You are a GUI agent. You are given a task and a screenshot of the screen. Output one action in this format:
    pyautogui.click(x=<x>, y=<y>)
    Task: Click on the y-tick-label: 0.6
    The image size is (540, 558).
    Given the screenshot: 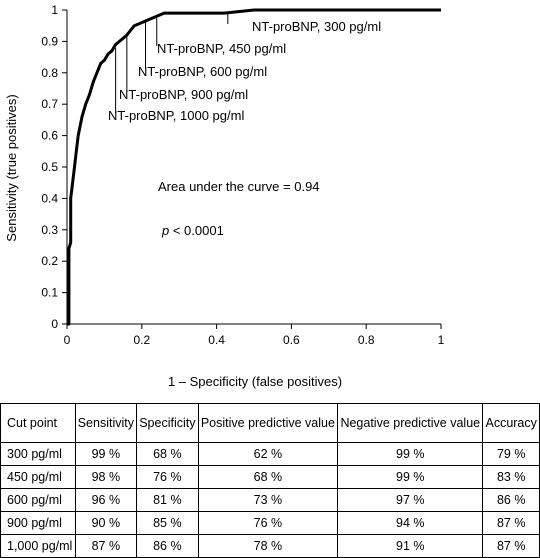 What is the action you would take?
    pyautogui.click(x=49, y=136)
    